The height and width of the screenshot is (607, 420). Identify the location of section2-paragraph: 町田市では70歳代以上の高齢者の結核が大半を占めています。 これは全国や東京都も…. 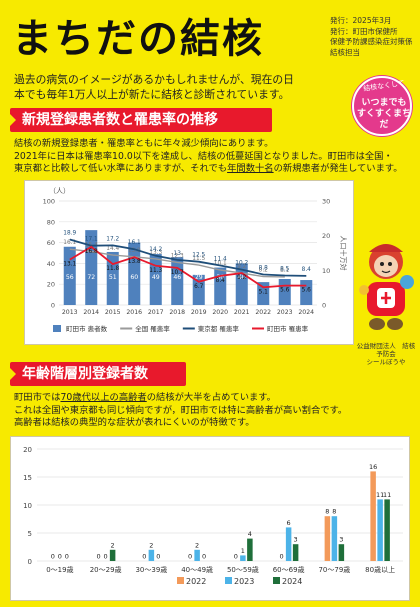
(180, 411).